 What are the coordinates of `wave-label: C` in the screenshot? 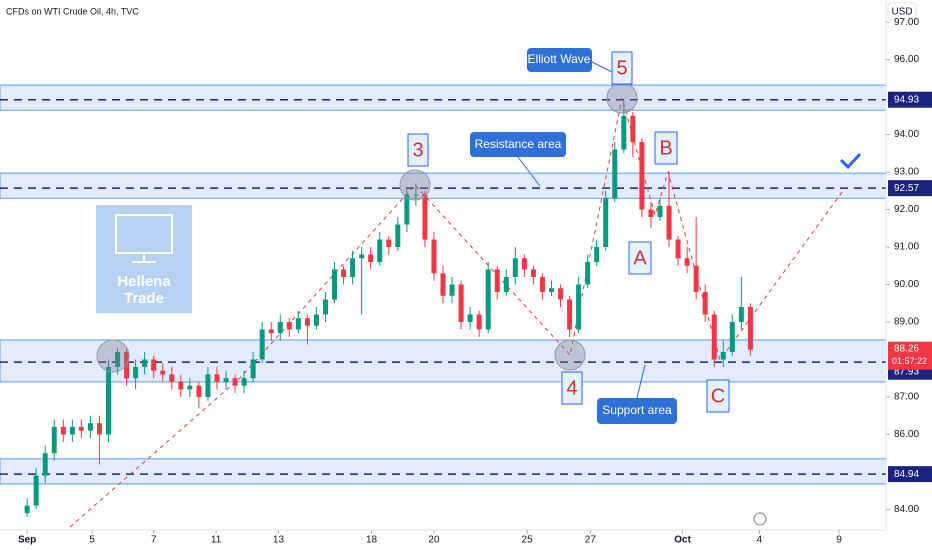 It's located at (718, 396).